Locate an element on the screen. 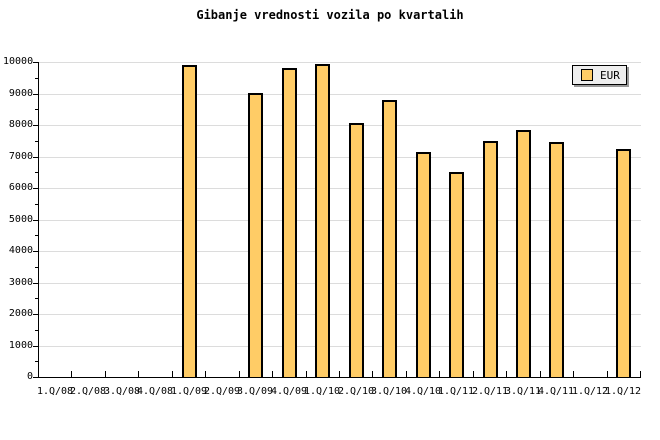  legend: EUR is located at coordinates (599, 75).